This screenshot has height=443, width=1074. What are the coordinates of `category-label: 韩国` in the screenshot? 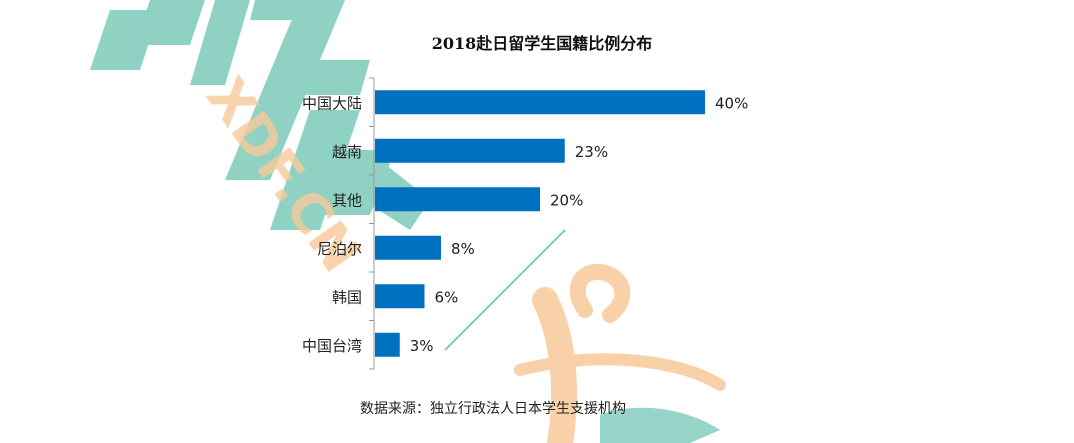 It's located at (347, 297).